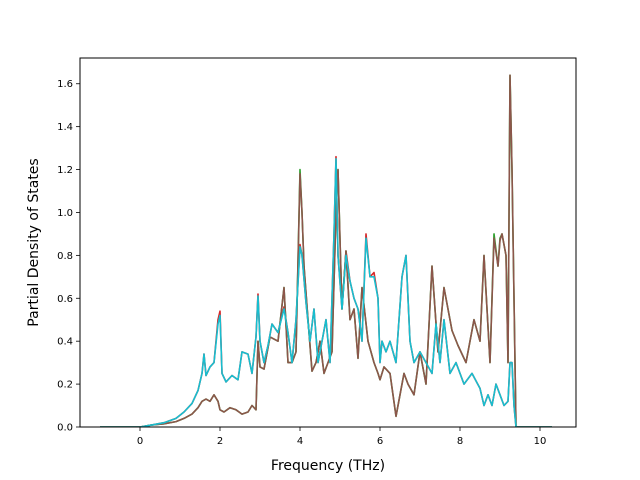 Image resolution: width=640 pixels, height=480 pixels. What do you see at coordinates (65, 385) in the screenshot?
I see `y-tick-label: 0.2` at bounding box center [65, 385].